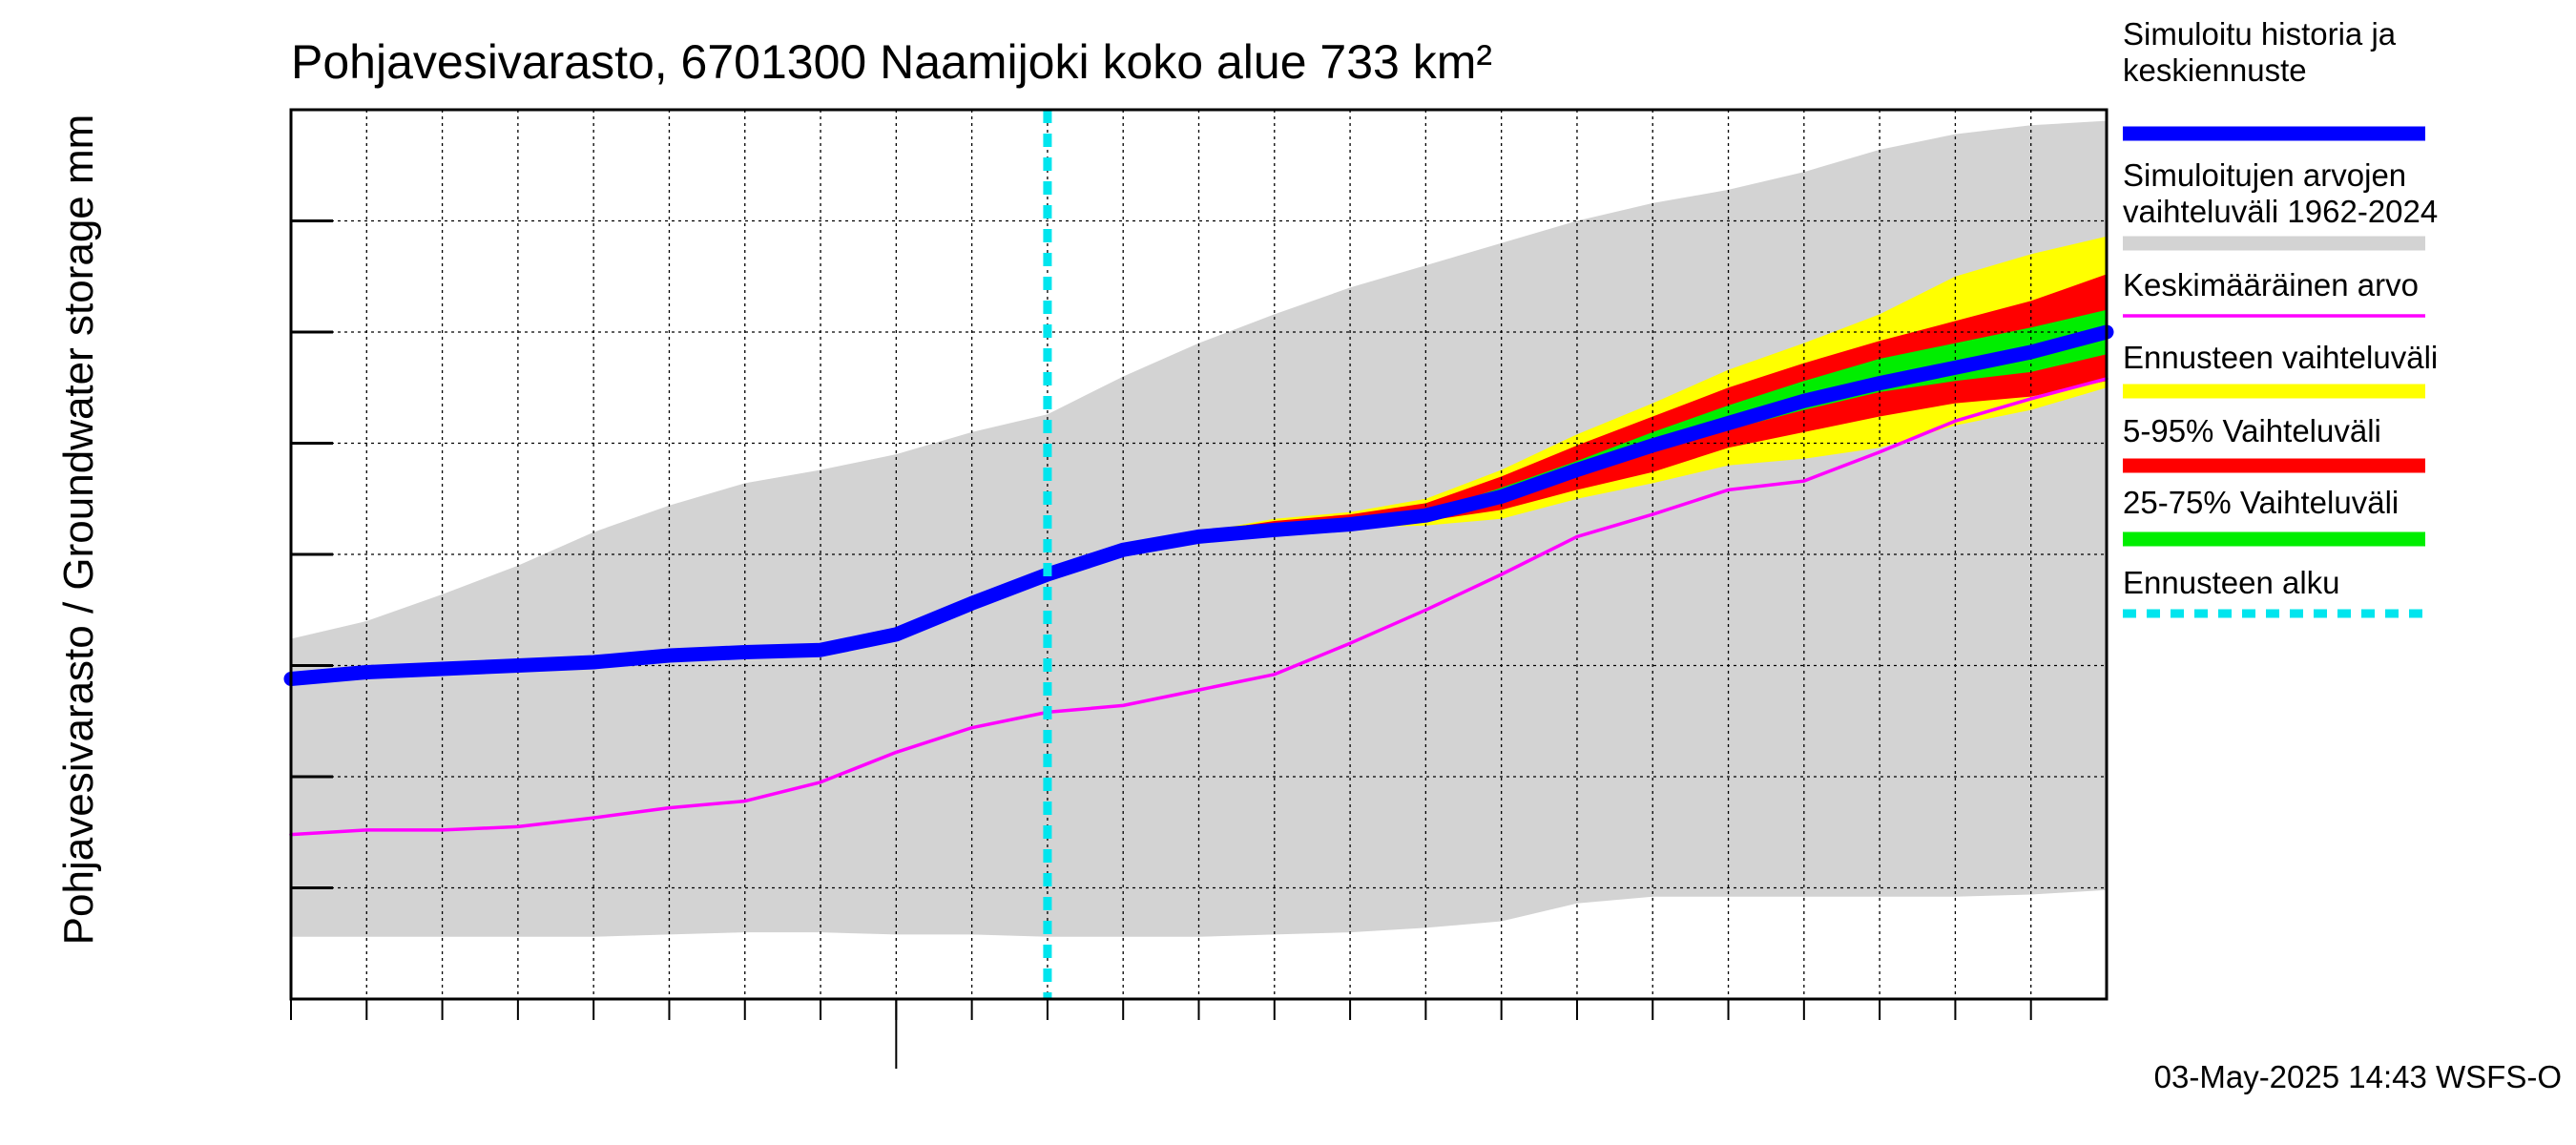  Describe the element at coordinates (1577, 443) in the screenshot. I see `p25-75-band` at that location.